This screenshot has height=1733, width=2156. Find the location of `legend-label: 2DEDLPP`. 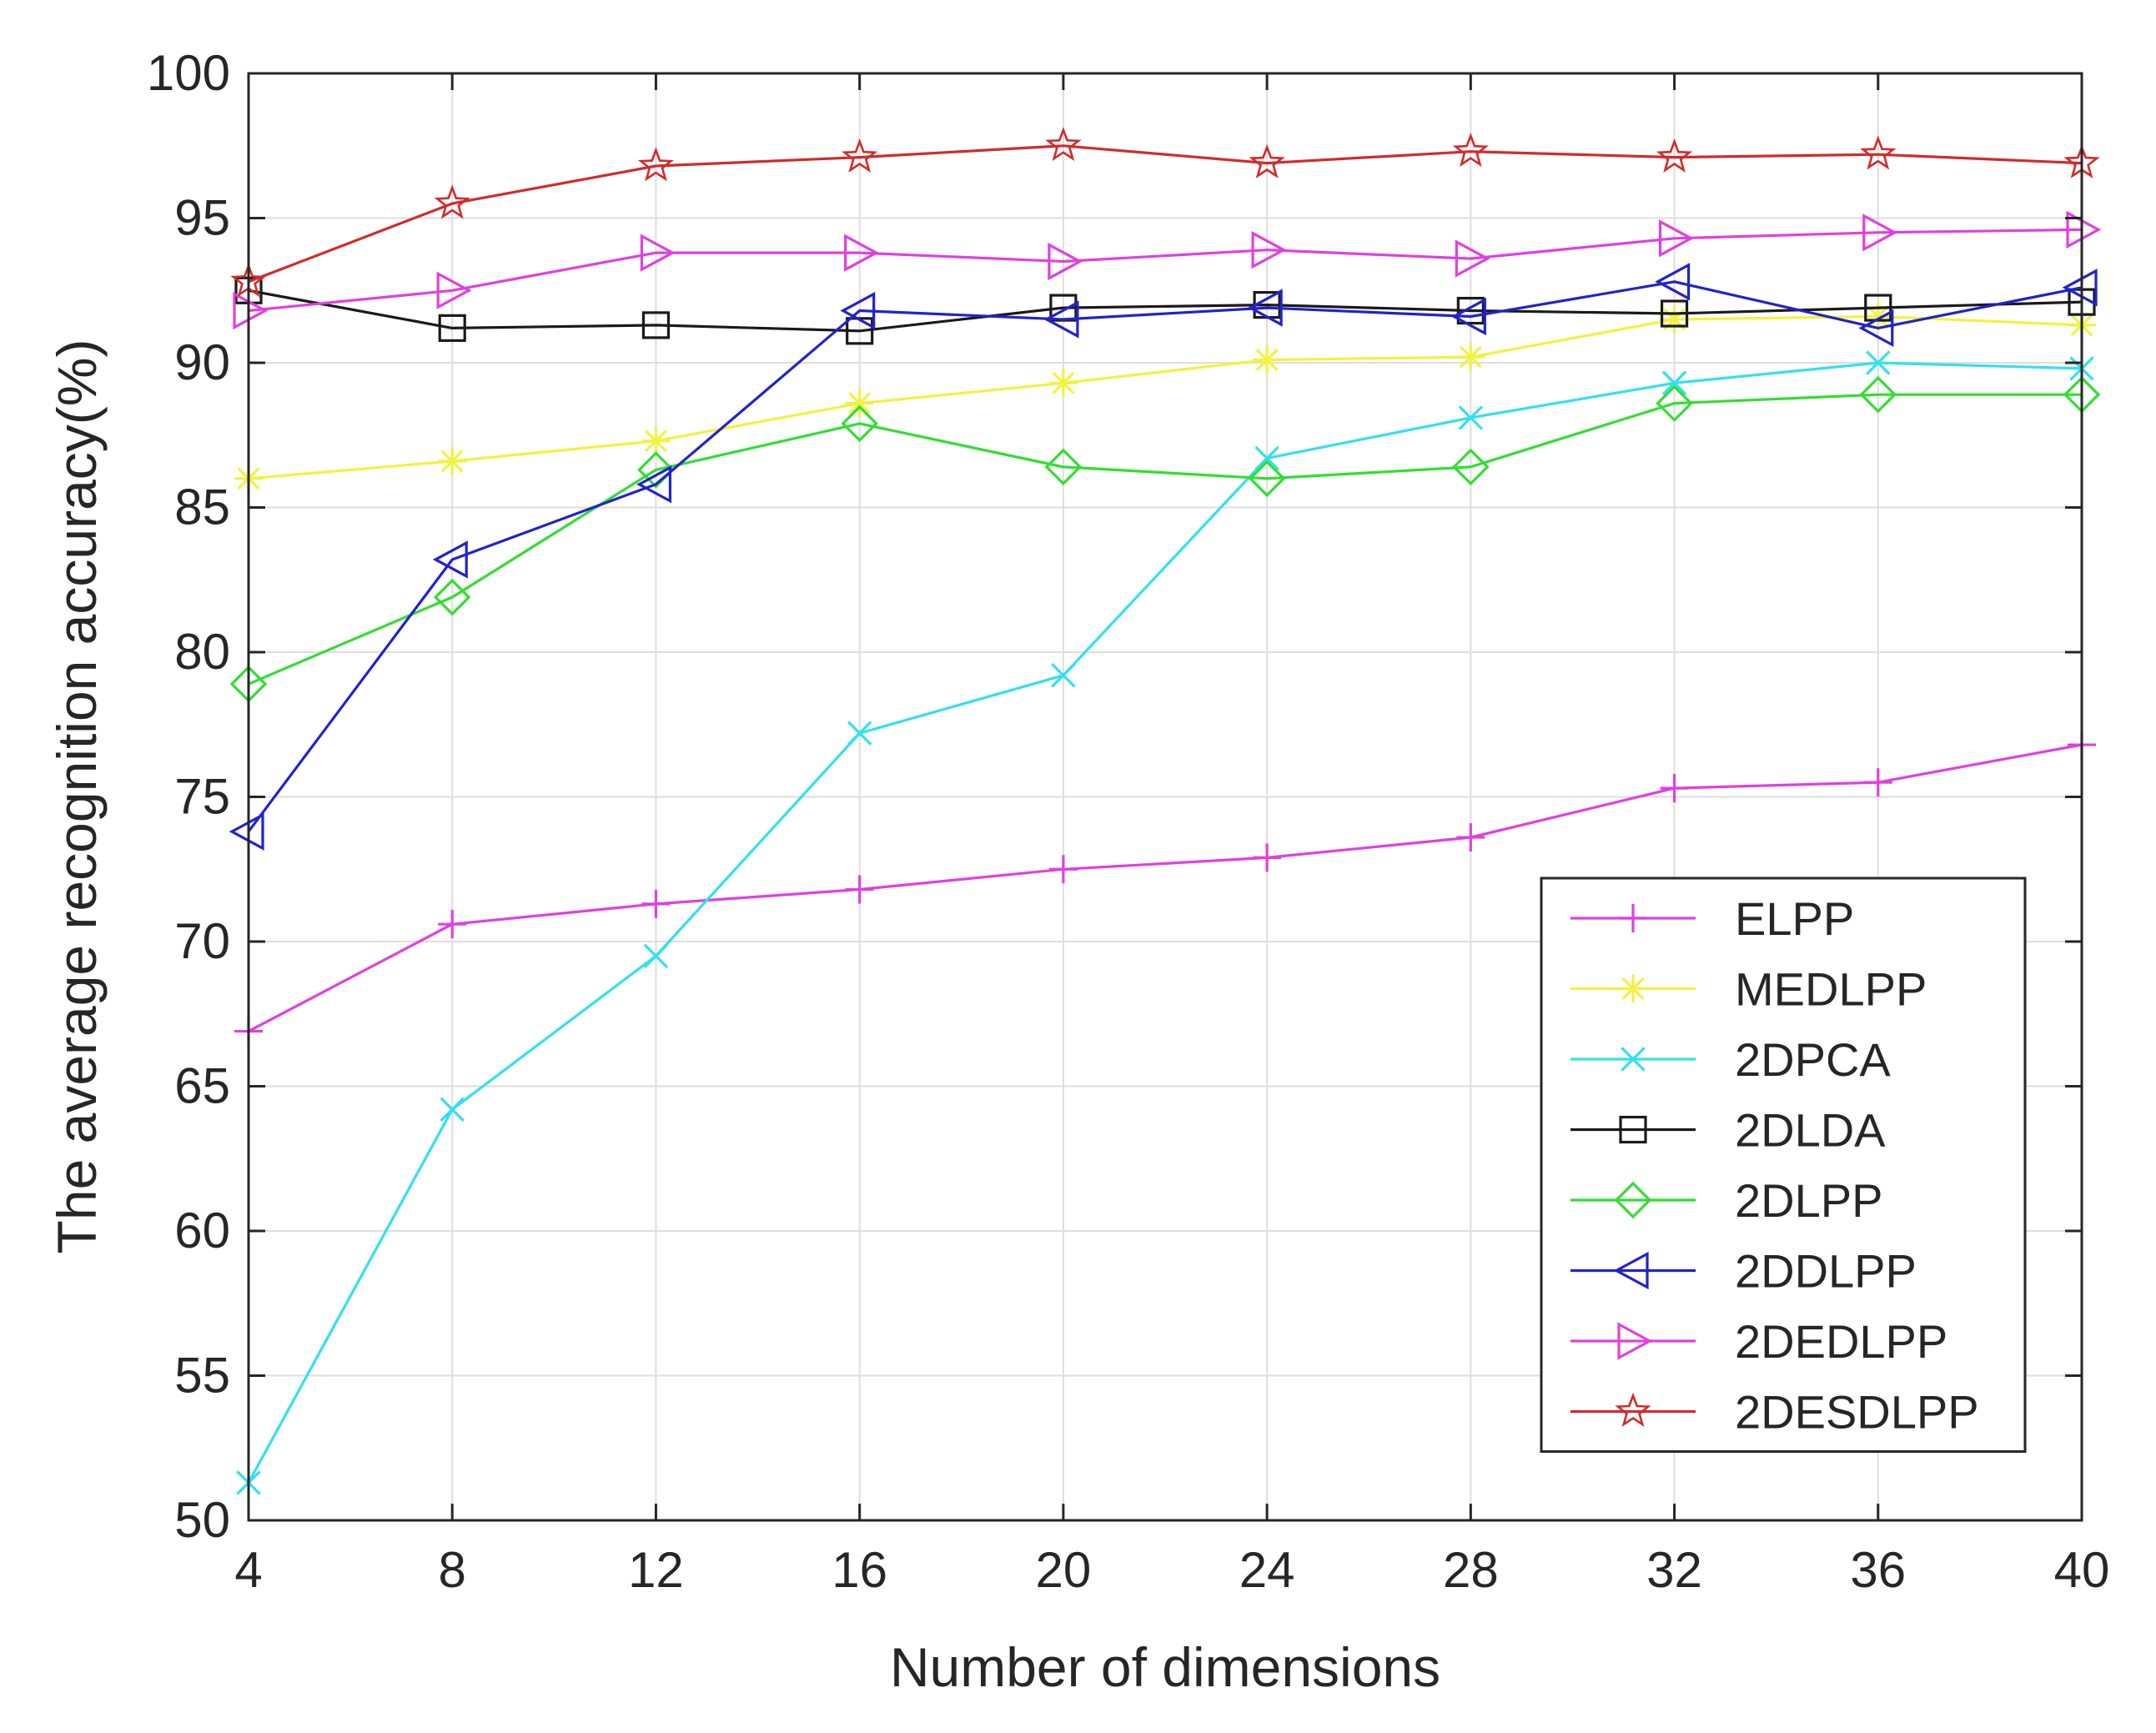

legend-label: 2DEDLPP is located at coordinates (1841, 1341).